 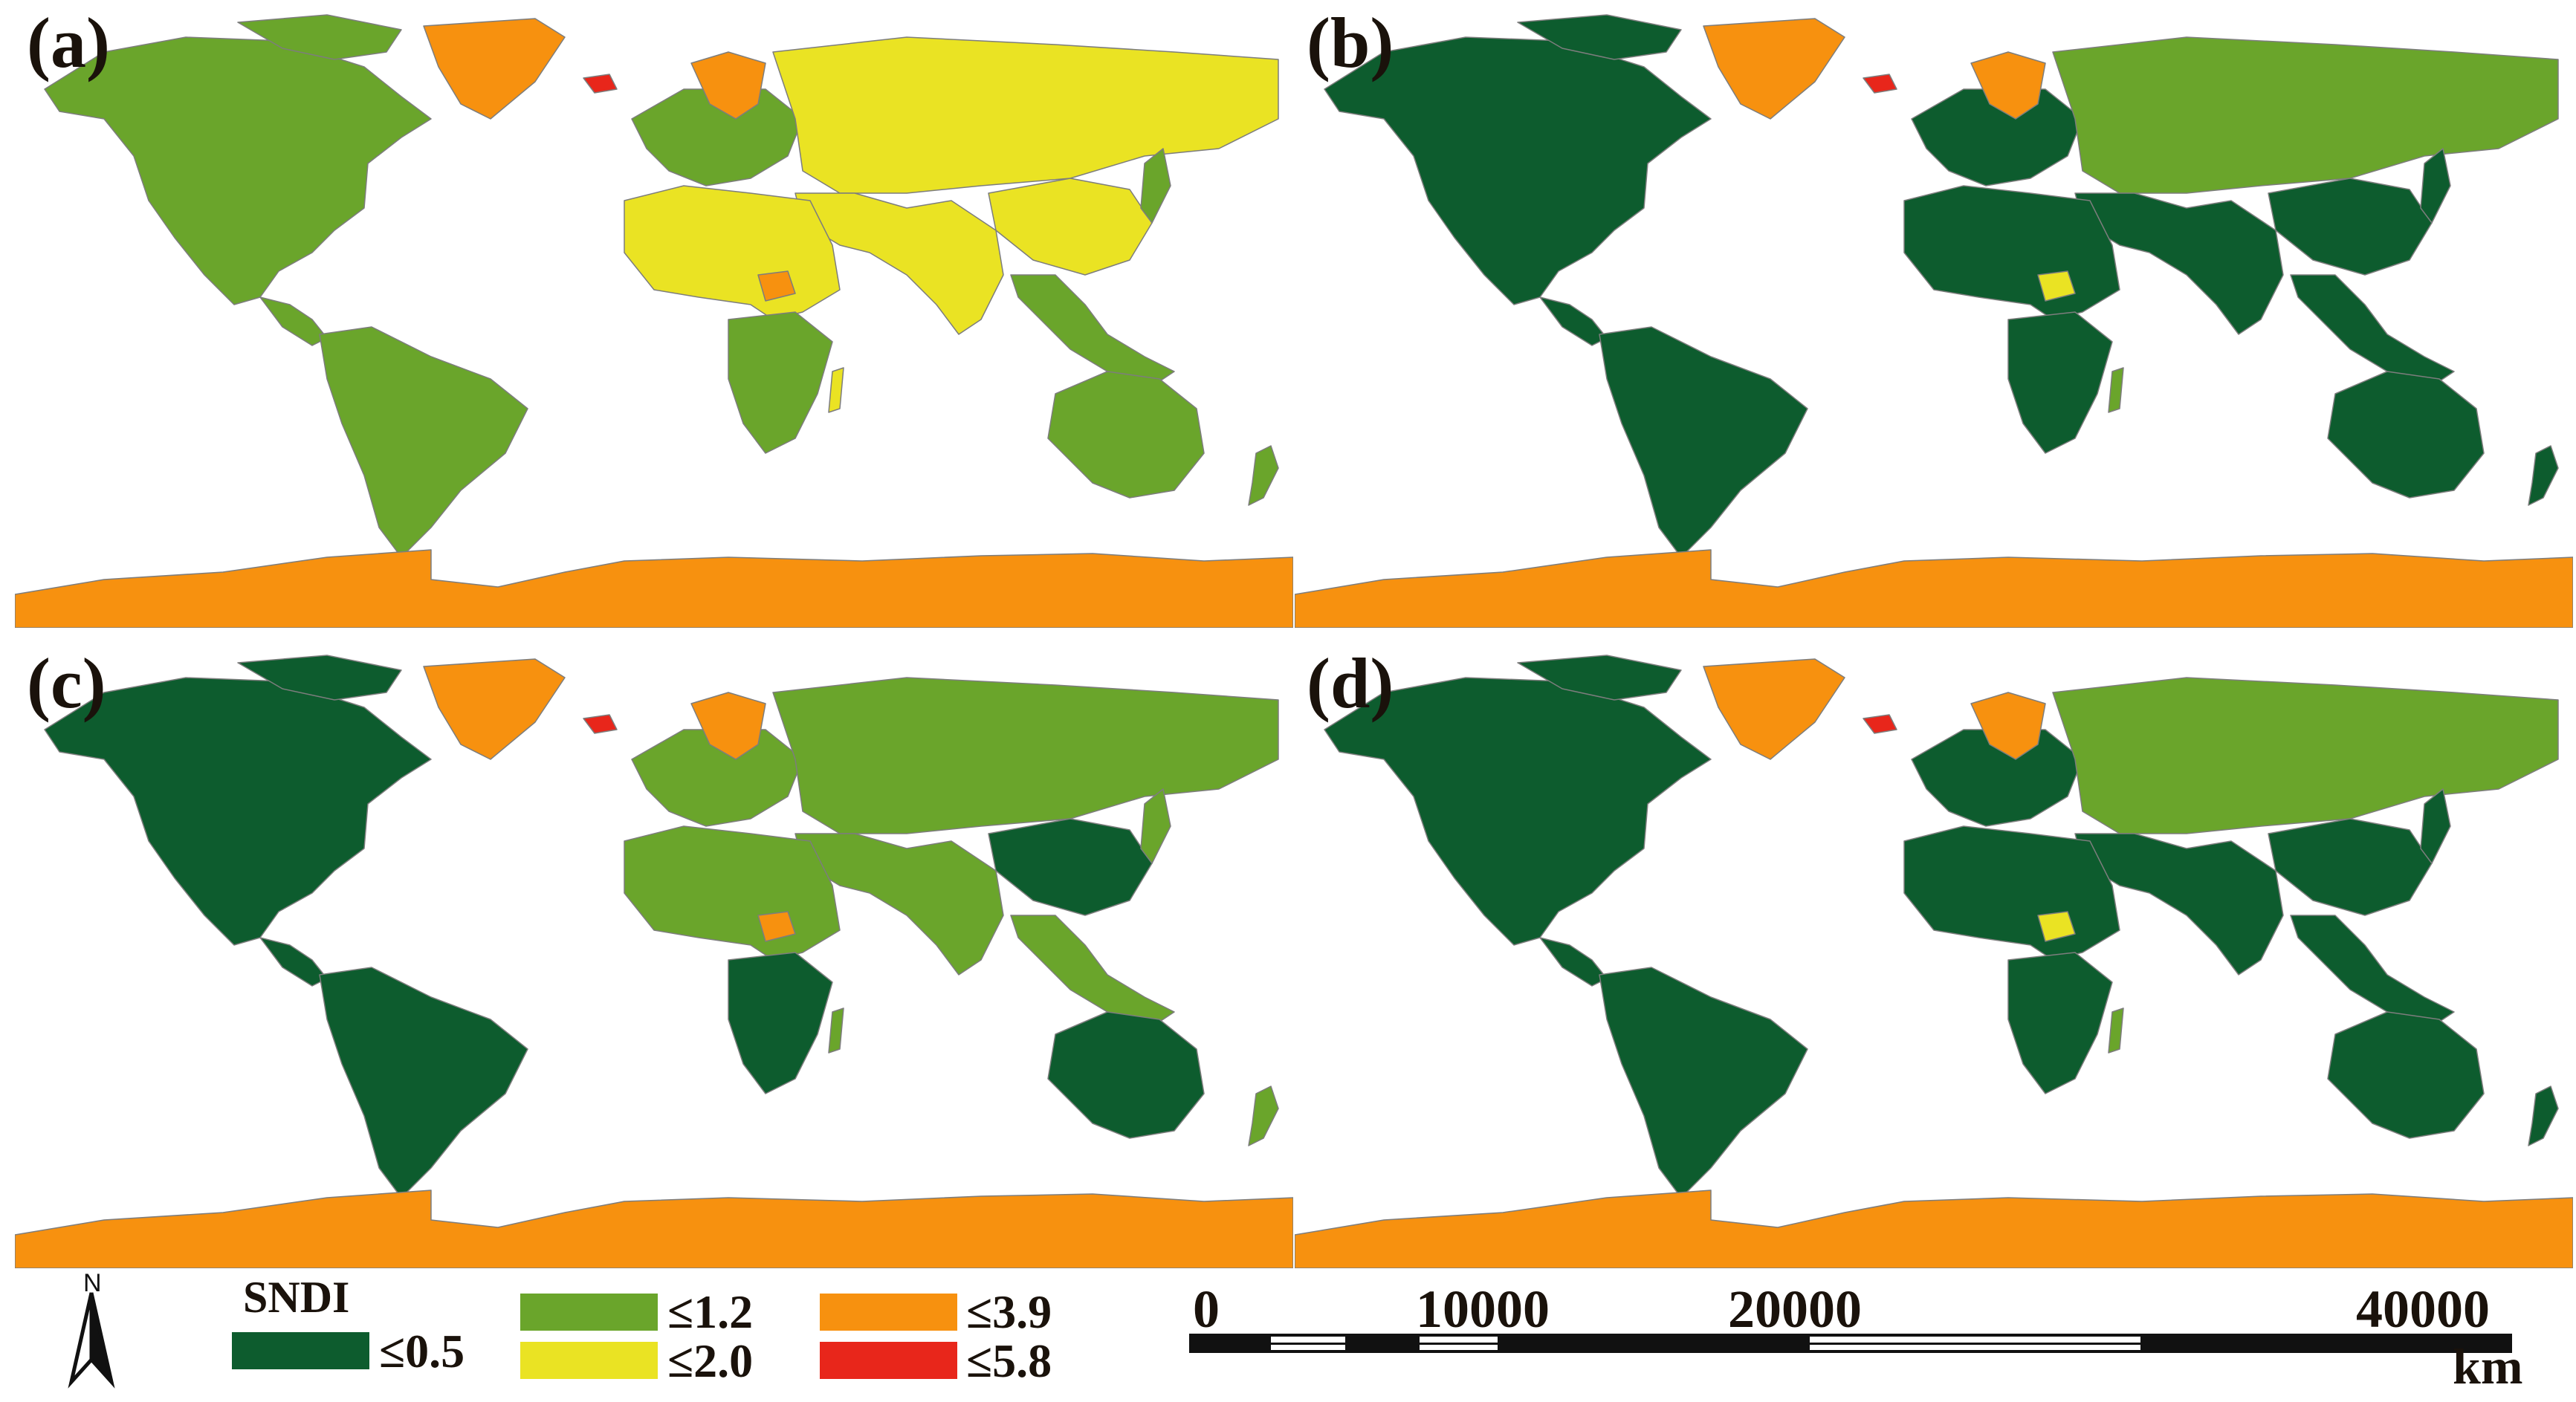 What do you see at coordinates (1350, 685) in the screenshot?
I see `panel-label: (d)` at bounding box center [1350, 685].